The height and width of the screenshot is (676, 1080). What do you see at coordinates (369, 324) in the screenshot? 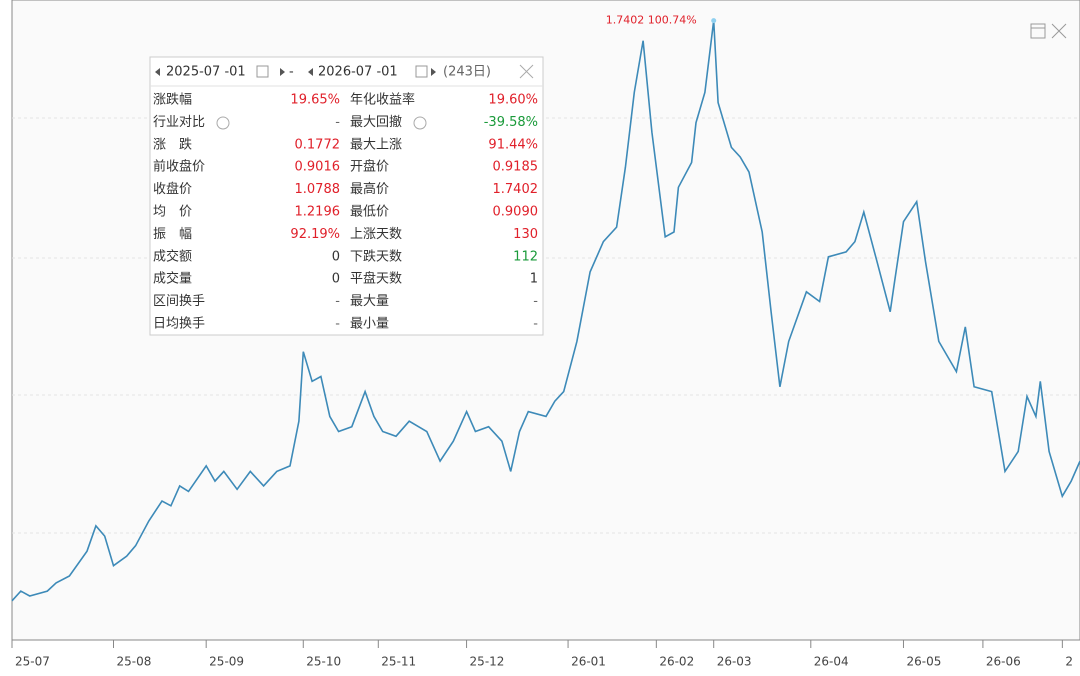
I see `stat-label: 最小量` at bounding box center [369, 324].